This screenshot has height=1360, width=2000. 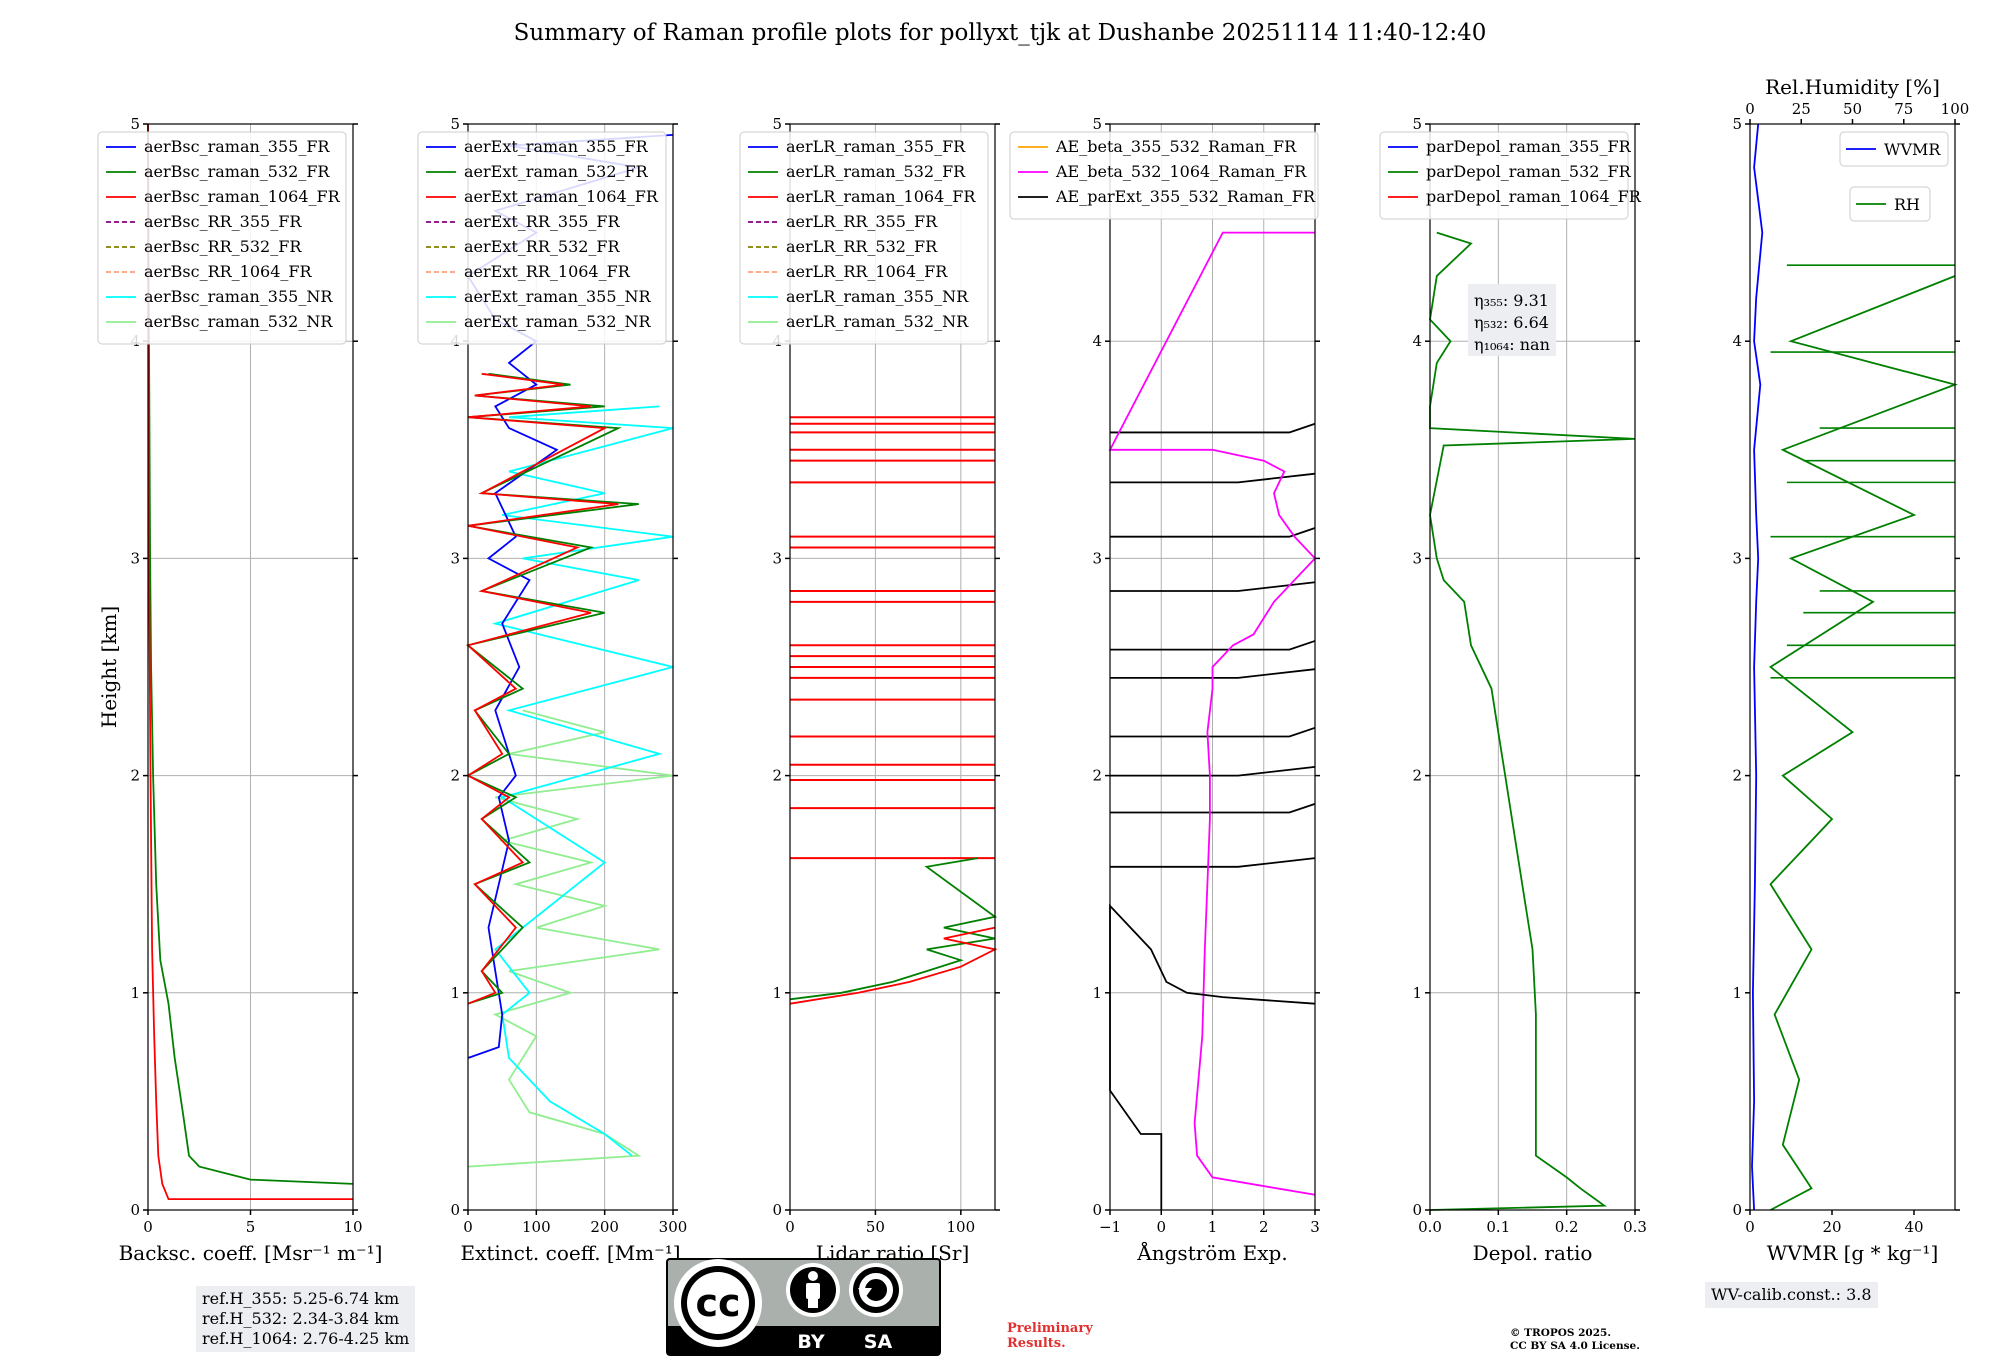 I want to click on x-tick-label: 20, so click(x=1831, y=1227).